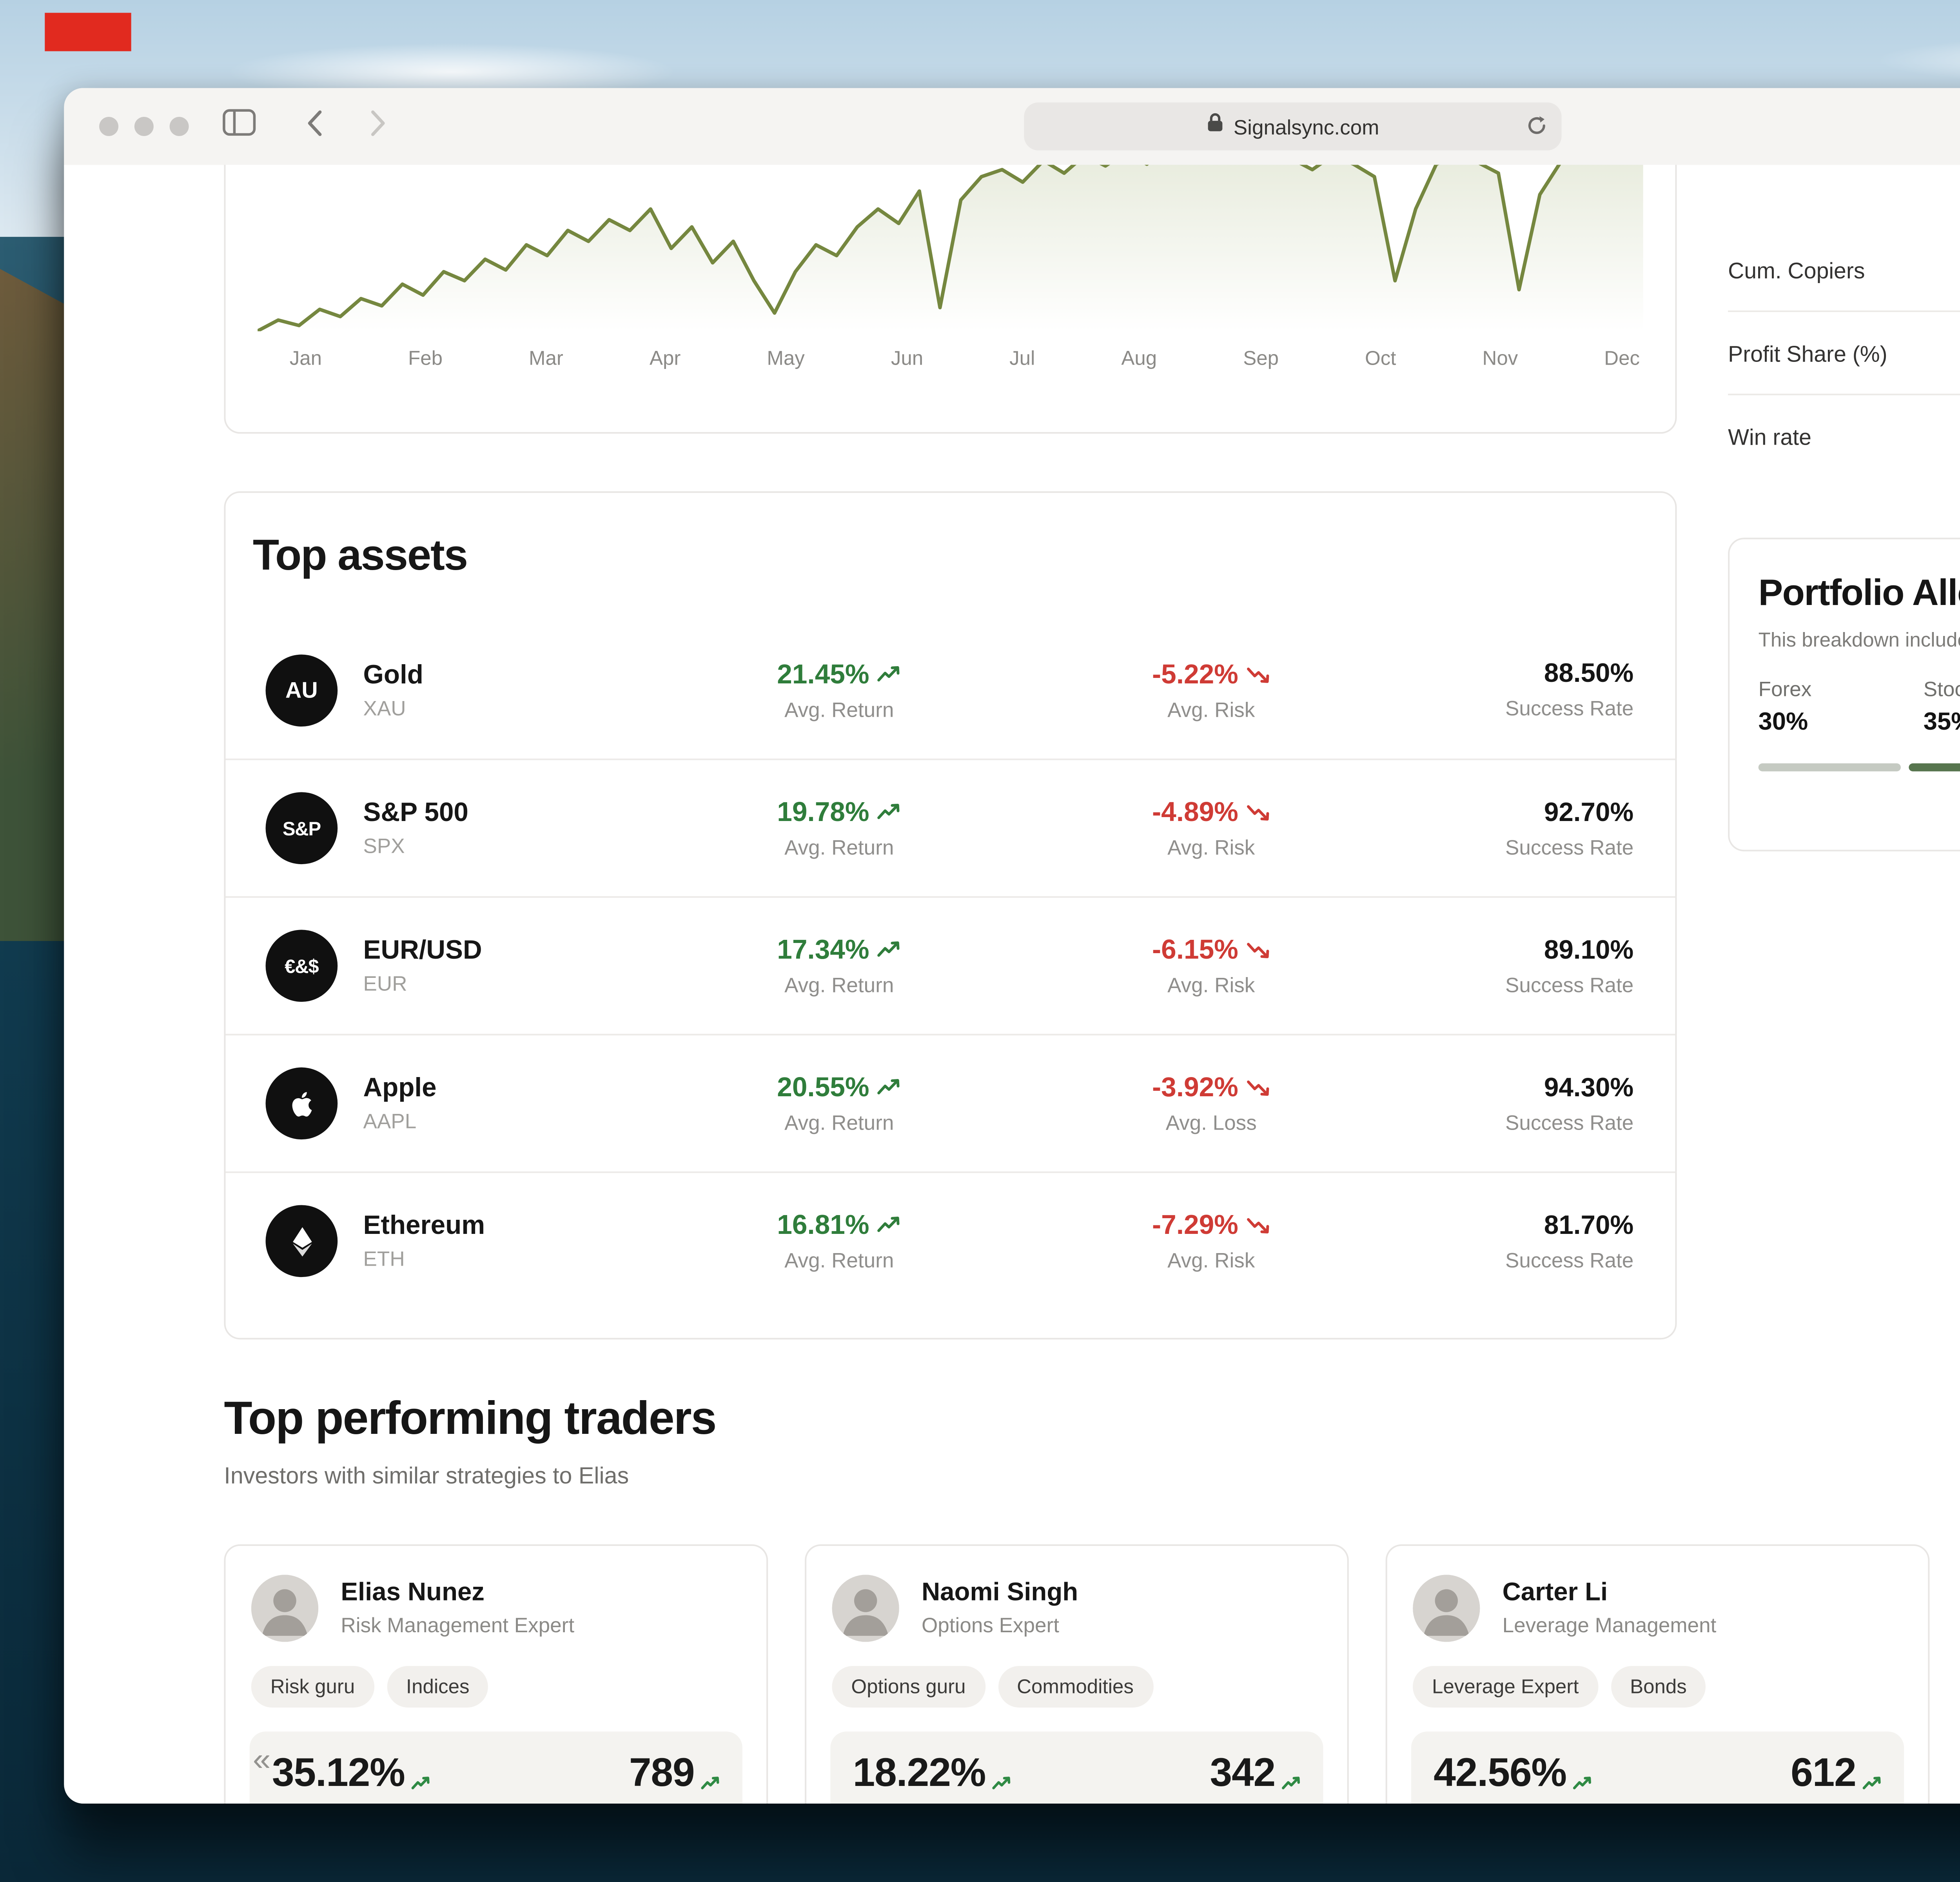  Describe the element at coordinates (305, 358) in the screenshot. I see `month-label: Jan` at that location.